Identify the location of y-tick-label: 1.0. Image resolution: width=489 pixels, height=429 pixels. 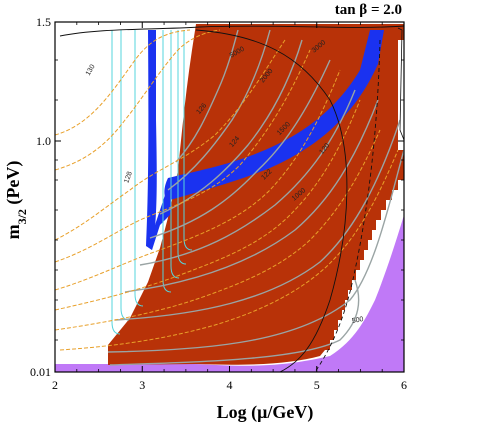
(43, 141).